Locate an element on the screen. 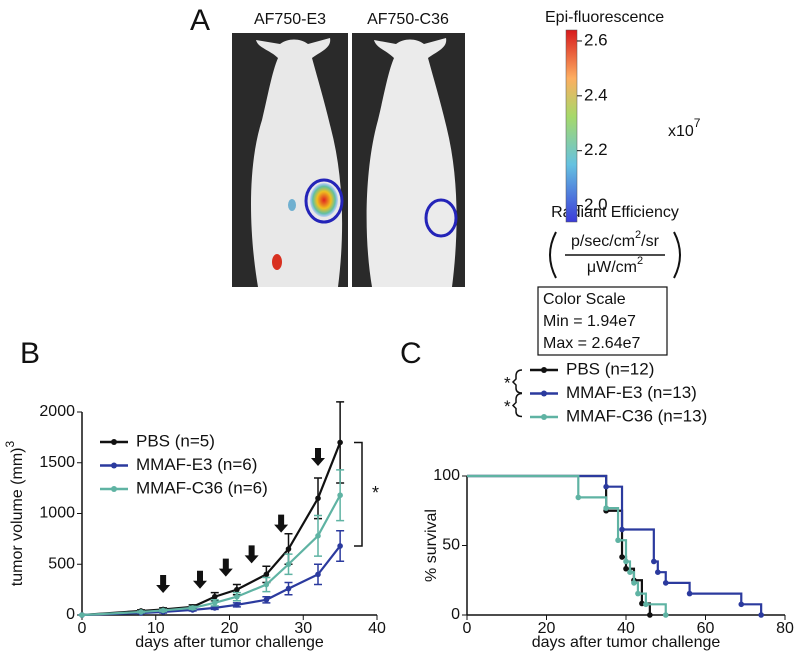  scale-box is located at coordinates (602, 321).